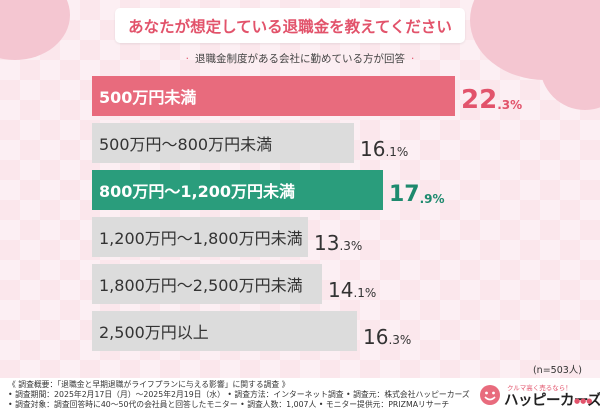 This screenshot has width=600, height=415. Describe the element at coordinates (186, 144) in the screenshot. I see `category-label-2: 500万円～800万円未満` at that location.